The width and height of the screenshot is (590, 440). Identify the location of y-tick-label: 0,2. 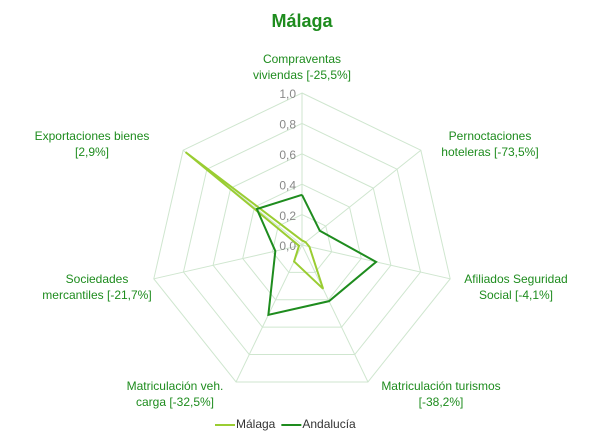
(287, 216).